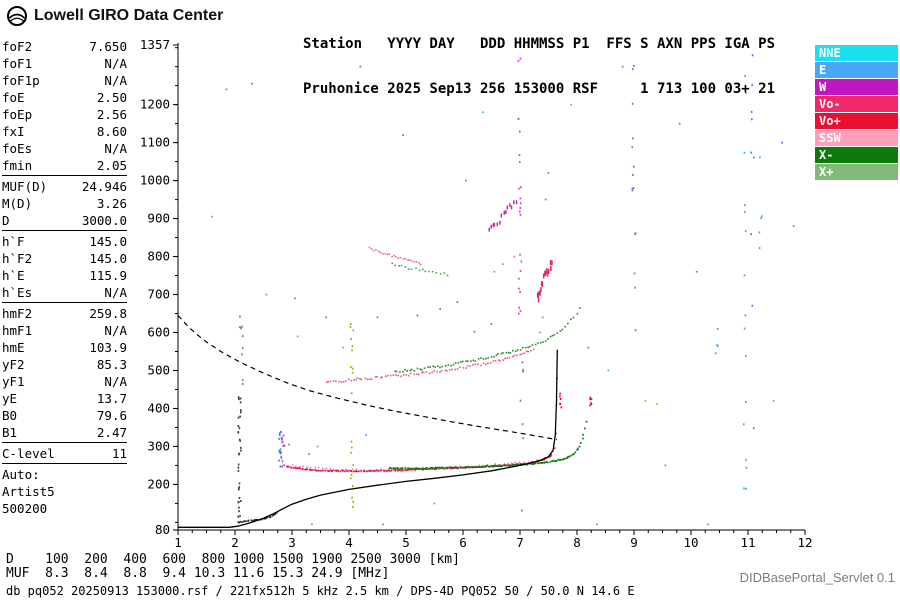 This screenshot has height=600, width=900. I want to click on parameter-value: 8.60, so click(111, 131).